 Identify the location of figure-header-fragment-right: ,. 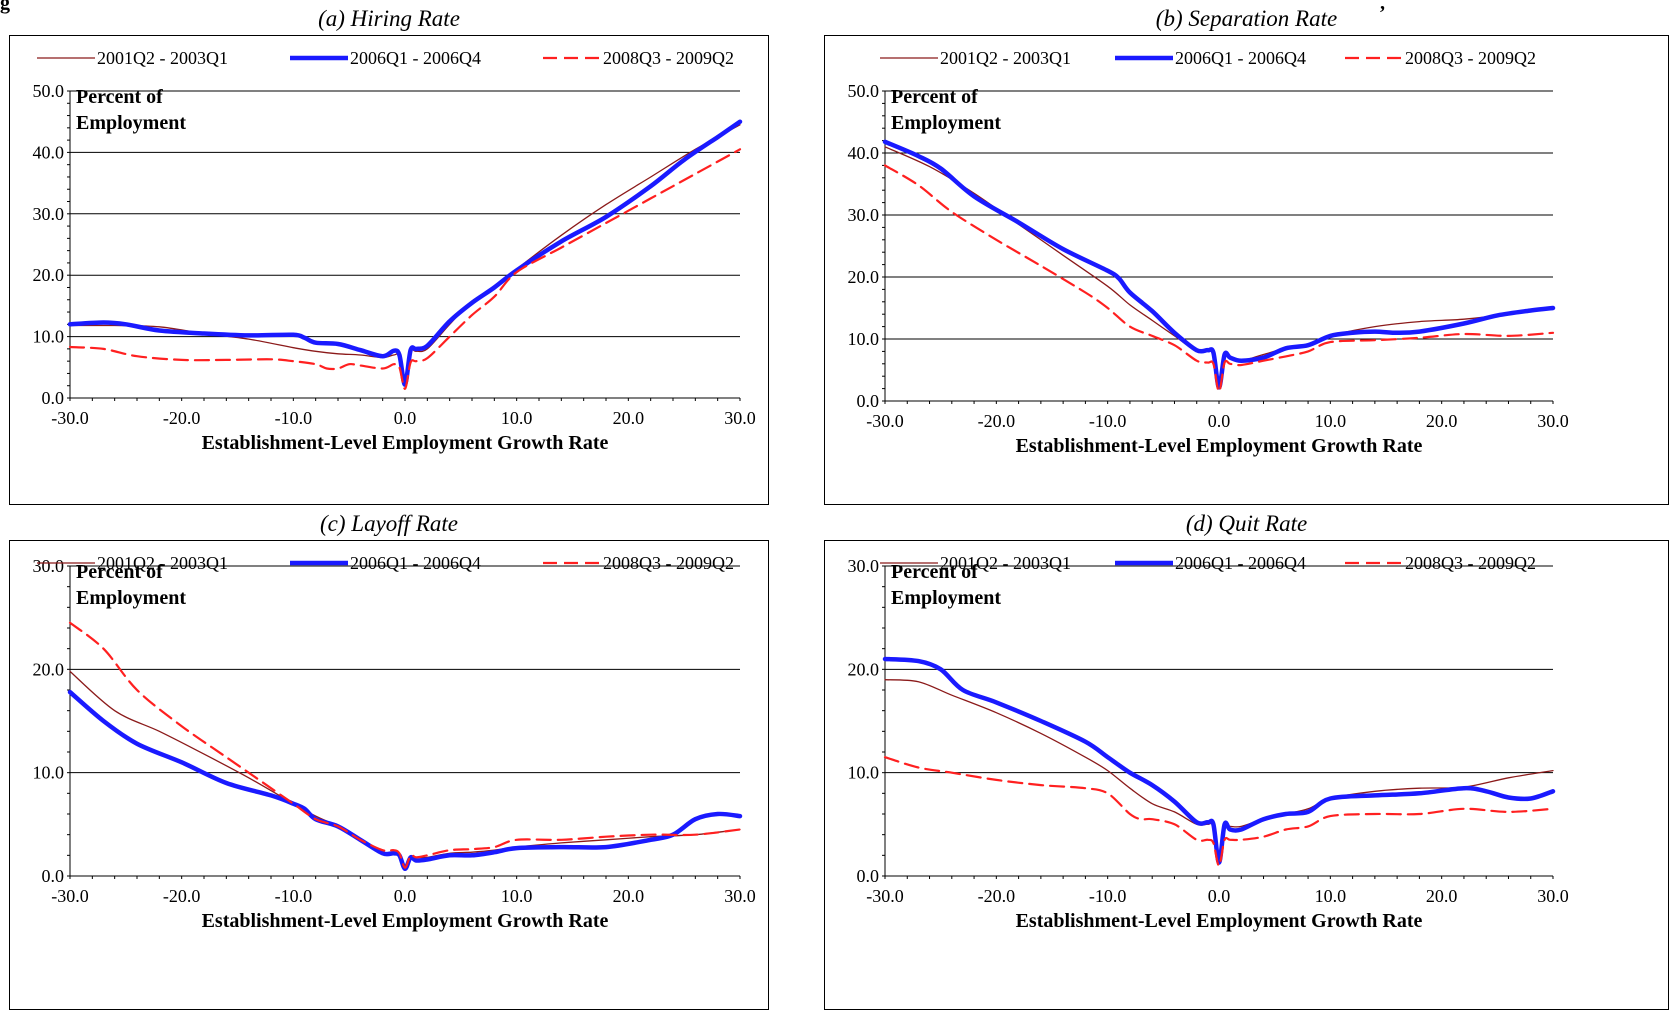
(1382, 7).